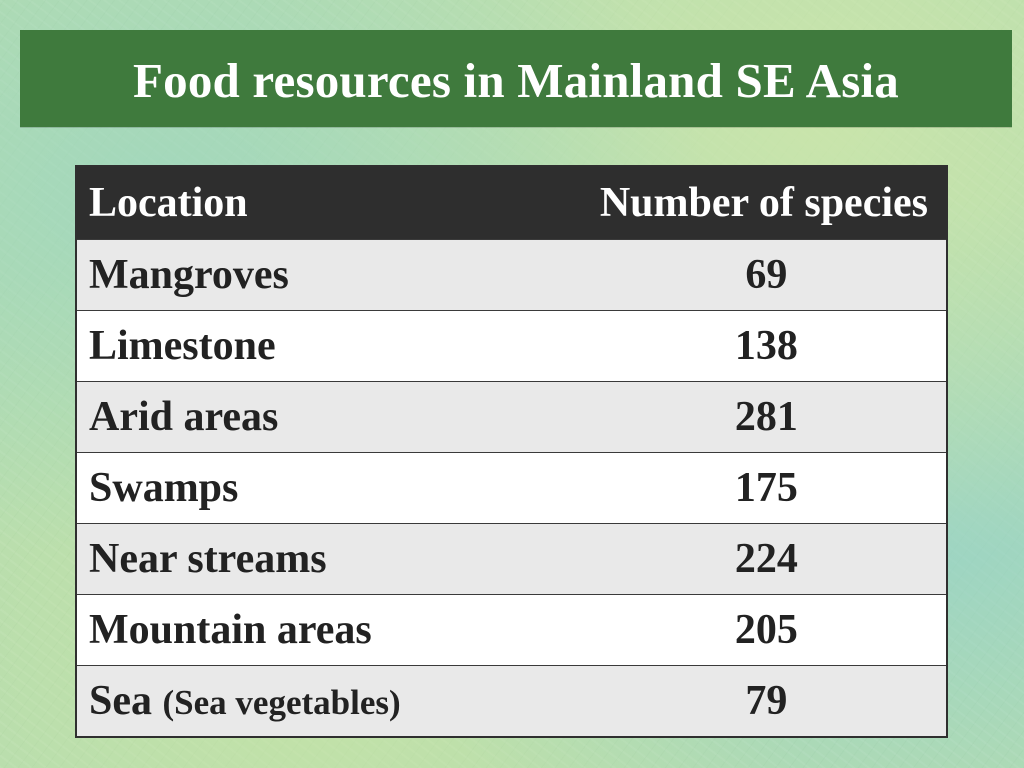  What do you see at coordinates (287, 345) in the screenshot?
I see `location-cell: Limestone` at bounding box center [287, 345].